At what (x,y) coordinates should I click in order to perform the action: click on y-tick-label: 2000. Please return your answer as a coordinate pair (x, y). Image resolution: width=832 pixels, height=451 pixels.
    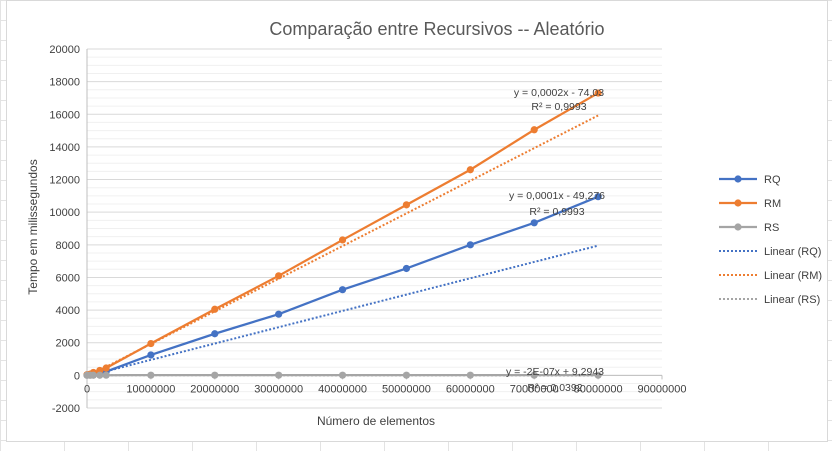
    Looking at the image, I should click on (68, 344).